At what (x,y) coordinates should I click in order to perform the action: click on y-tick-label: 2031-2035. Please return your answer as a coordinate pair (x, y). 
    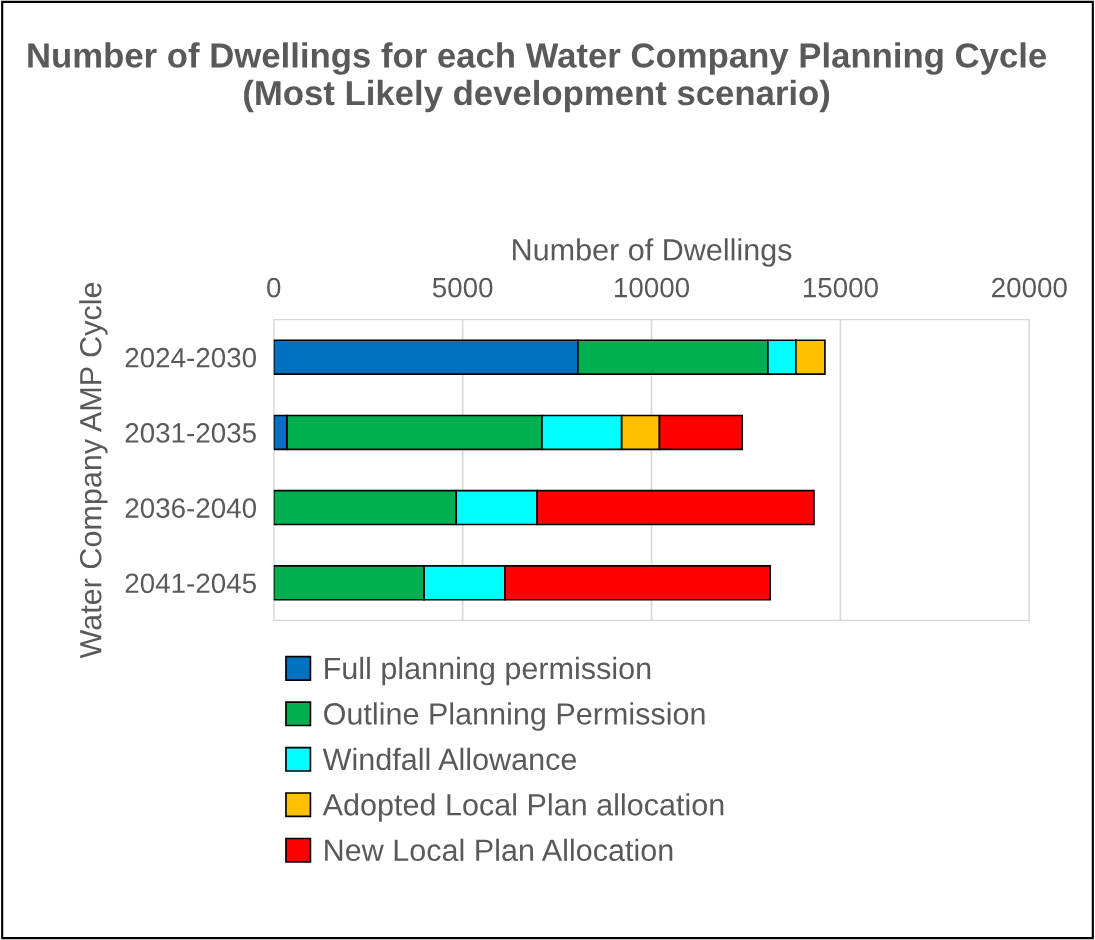
    Looking at the image, I should click on (190, 433).